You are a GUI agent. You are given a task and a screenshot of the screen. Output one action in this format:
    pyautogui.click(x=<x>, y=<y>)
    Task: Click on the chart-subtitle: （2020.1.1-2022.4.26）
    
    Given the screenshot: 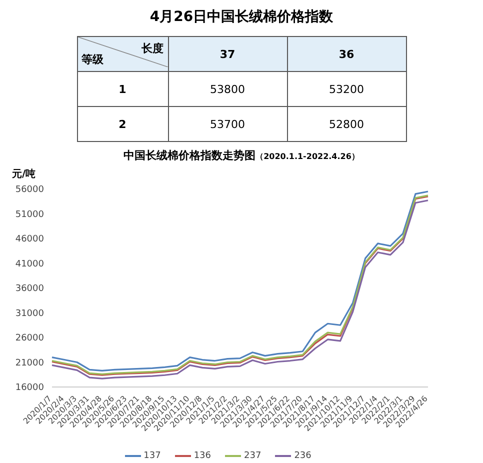 What is the action you would take?
    pyautogui.click(x=308, y=156)
    